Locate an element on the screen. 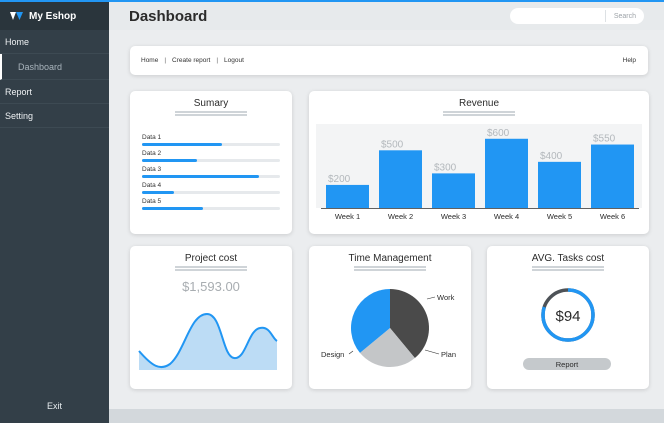 The height and width of the screenshot is (423, 664). revenue-tick-label: Week 2 is located at coordinates (400, 216).